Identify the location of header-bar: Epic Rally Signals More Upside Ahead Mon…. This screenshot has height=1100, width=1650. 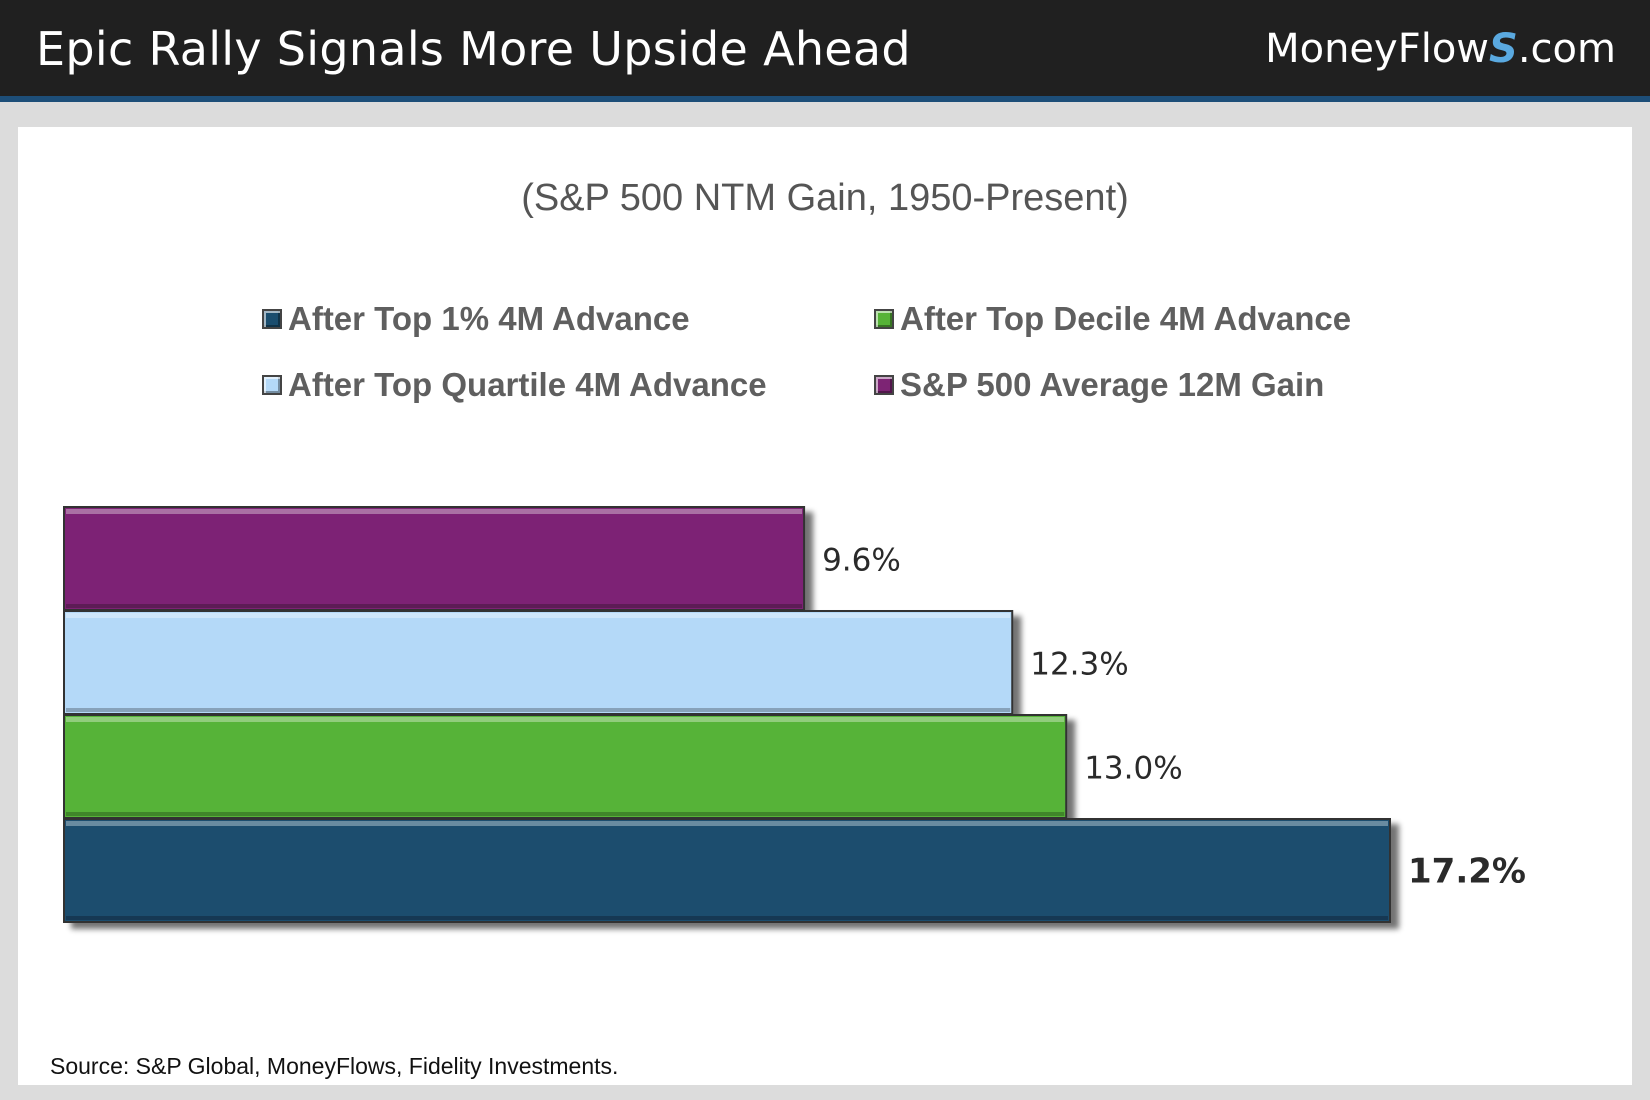
(825, 51).